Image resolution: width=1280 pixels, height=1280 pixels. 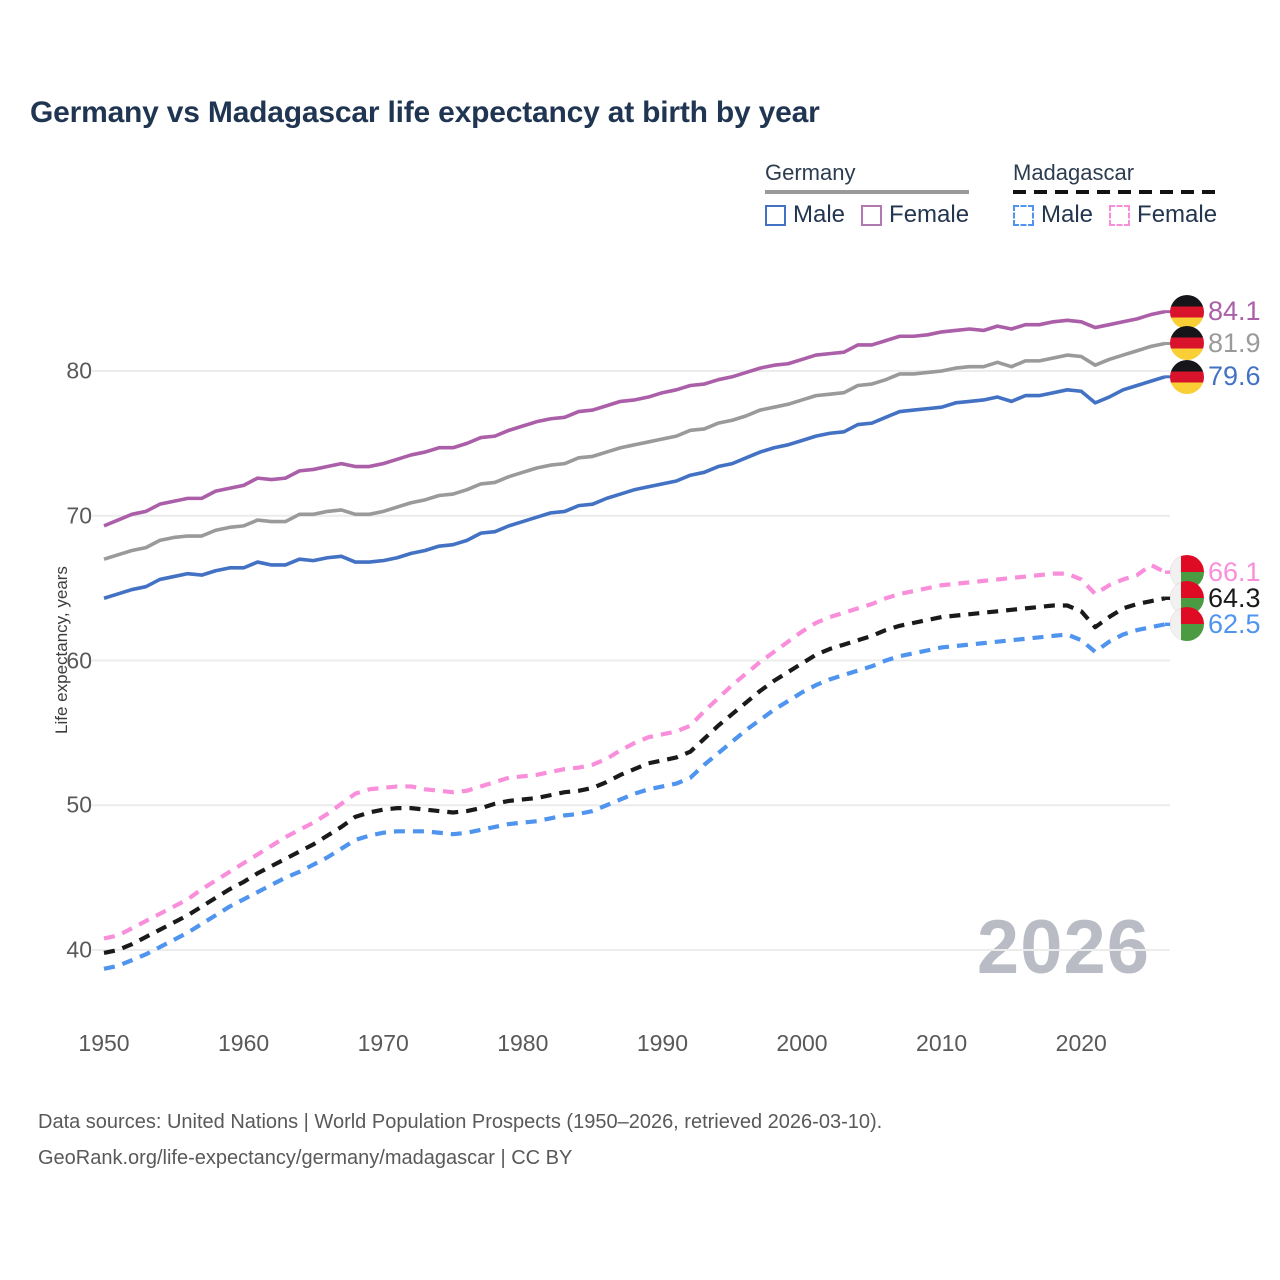 I want to click on series-end-value: 66.1, so click(x=1234, y=571).